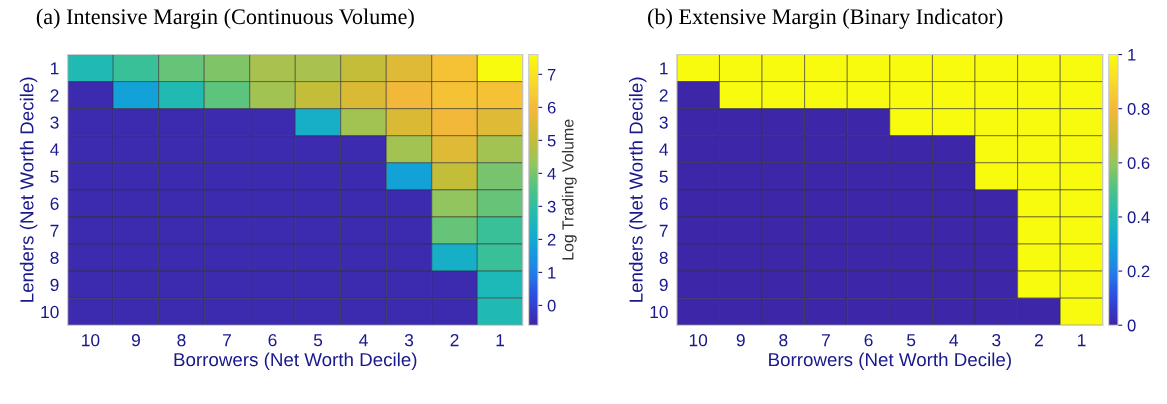  Describe the element at coordinates (1138, 163) in the screenshot. I see `color-bar-label: 0.6` at that location.